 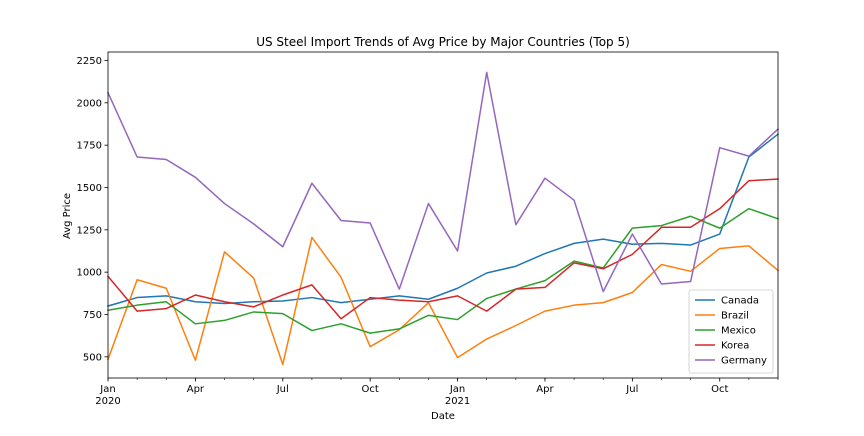 I want to click on legend: Canada Brazil Mexico Korea Germany, so click(x=731, y=331).